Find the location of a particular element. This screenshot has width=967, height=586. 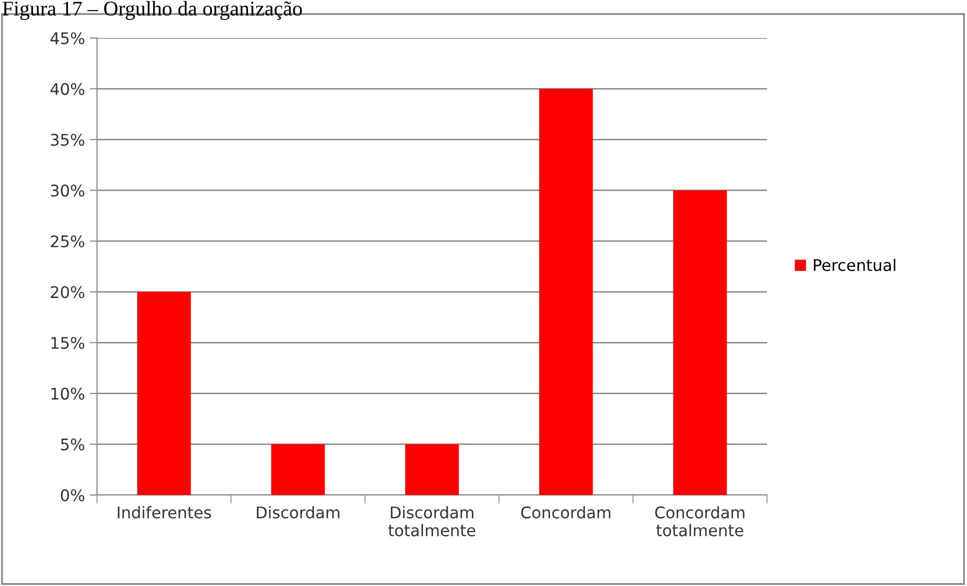

y-tick-label: 45% is located at coordinates (67, 38).